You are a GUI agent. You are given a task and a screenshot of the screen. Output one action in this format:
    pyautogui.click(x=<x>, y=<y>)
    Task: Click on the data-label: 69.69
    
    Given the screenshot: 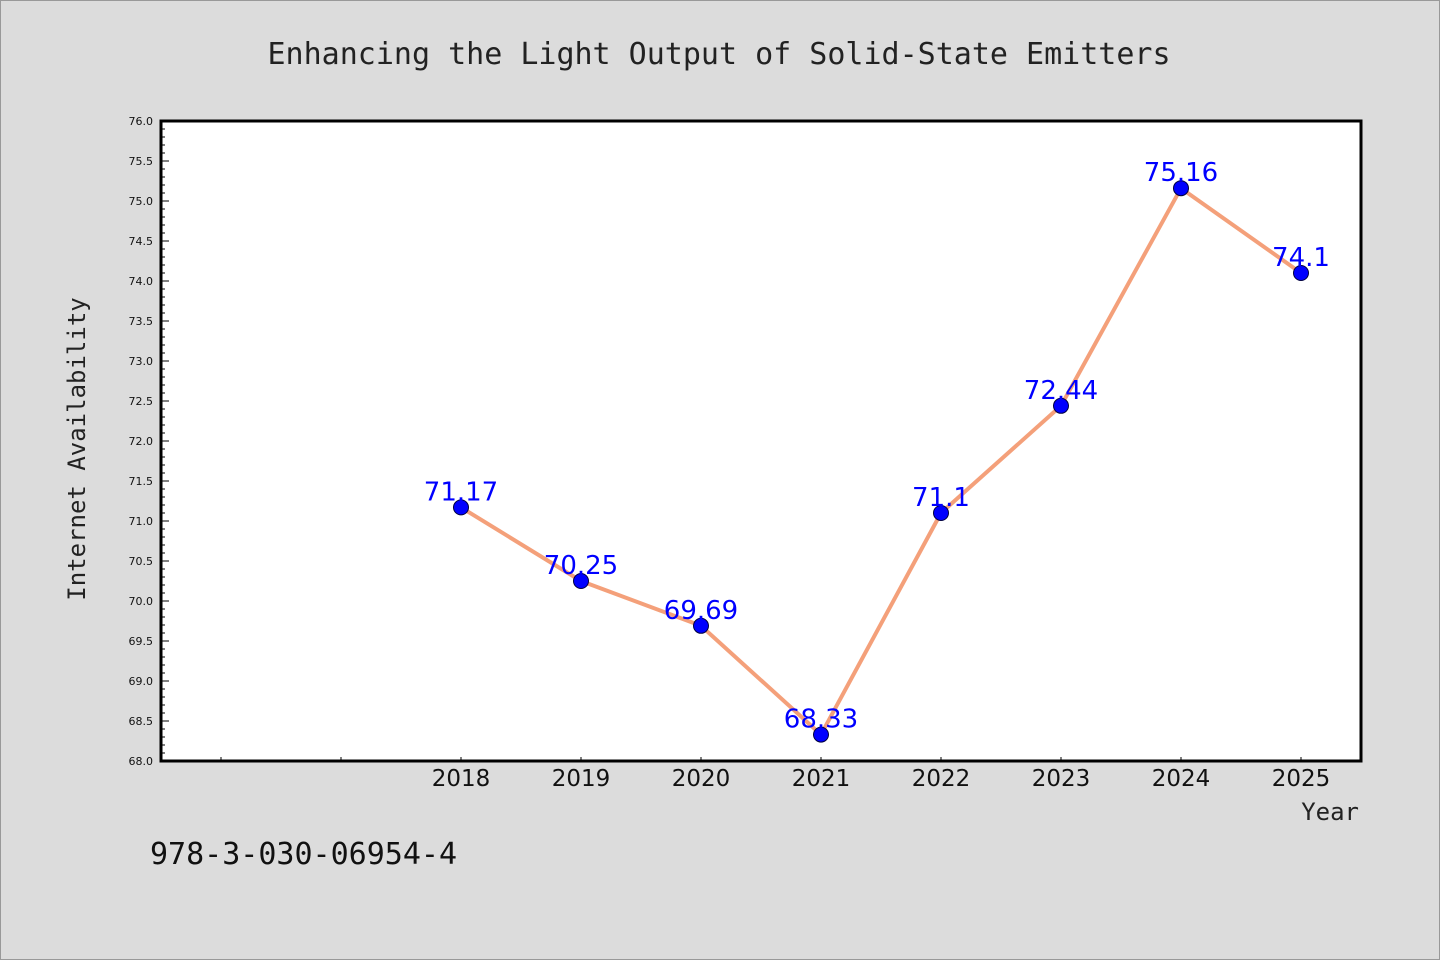 What is the action you would take?
    pyautogui.click(x=701, y=611)
    